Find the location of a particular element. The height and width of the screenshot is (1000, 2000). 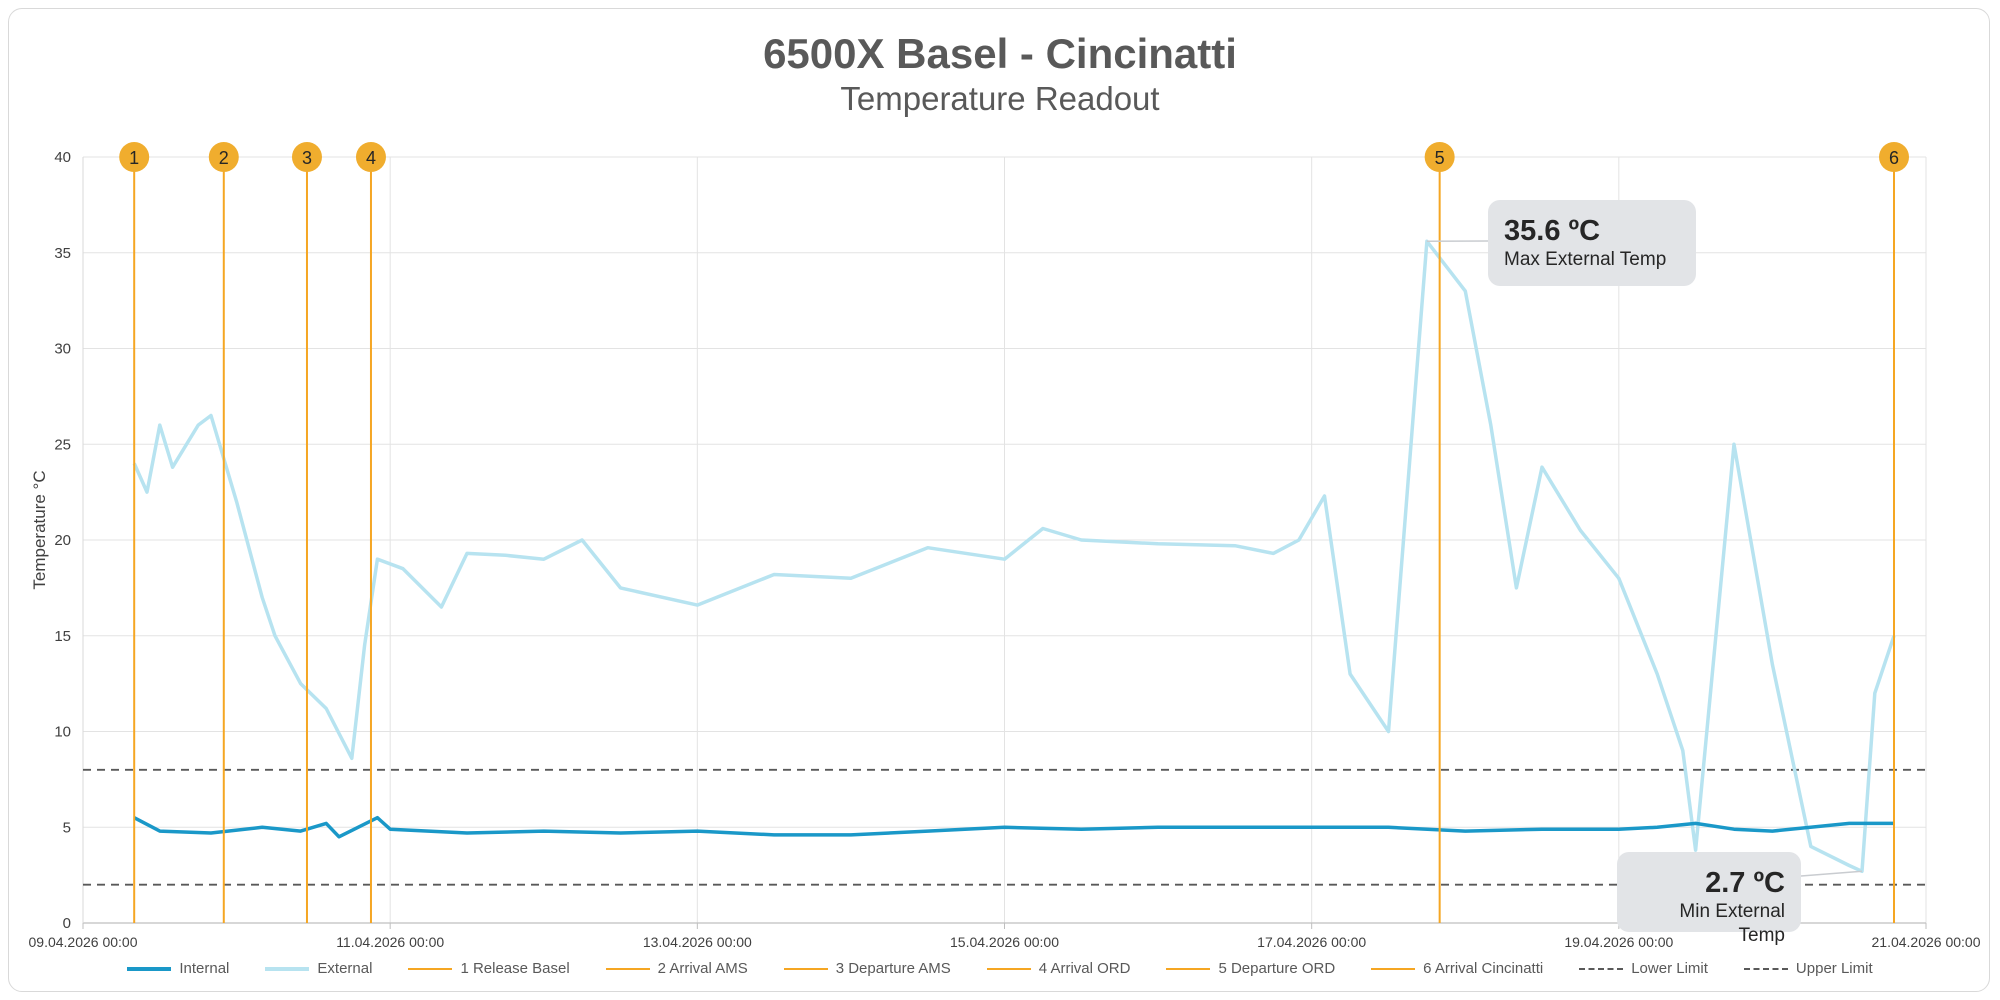

legend-label: Upper Limit is located at coordinates (1834, 968).